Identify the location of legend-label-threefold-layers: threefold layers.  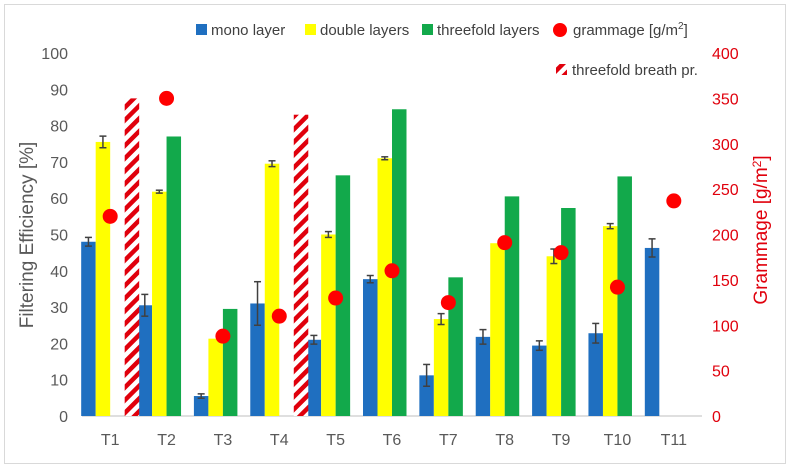
(488, 30).